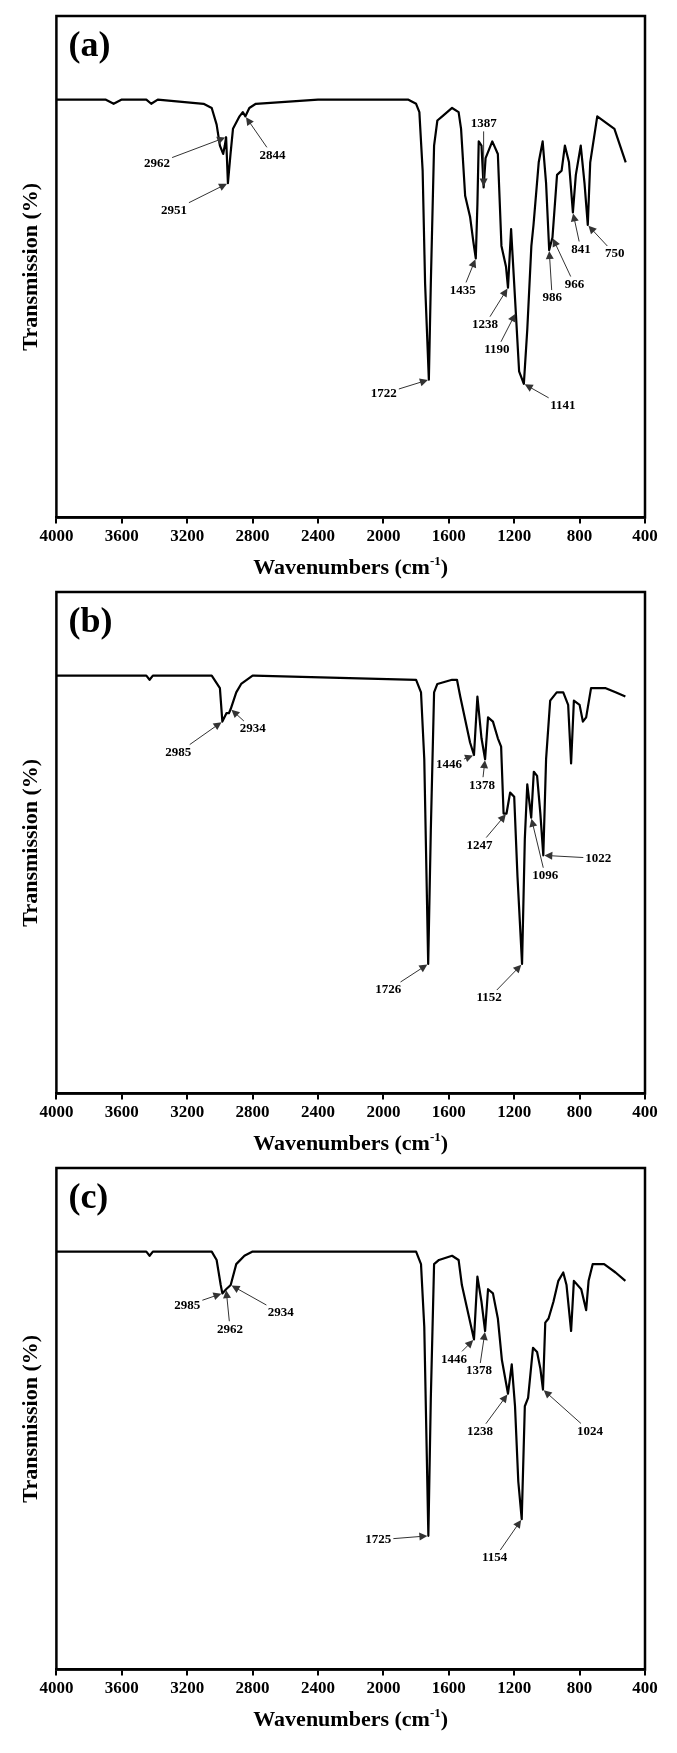  What do you see at coordinates (173, 209) in the screenshot?
I see `annotation: 2951` at bounding box center [173, 209].